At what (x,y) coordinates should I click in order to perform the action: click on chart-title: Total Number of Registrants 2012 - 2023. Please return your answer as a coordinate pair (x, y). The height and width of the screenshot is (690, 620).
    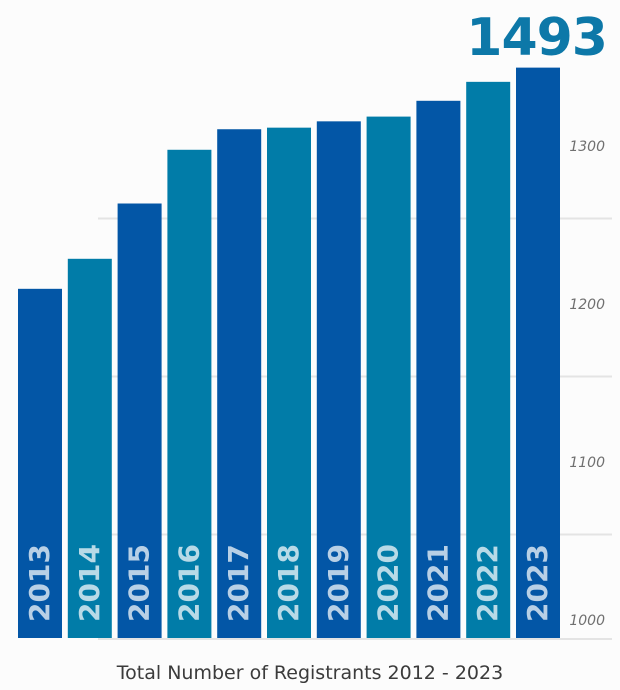
    Looking at the image, I should click on (310, 673).